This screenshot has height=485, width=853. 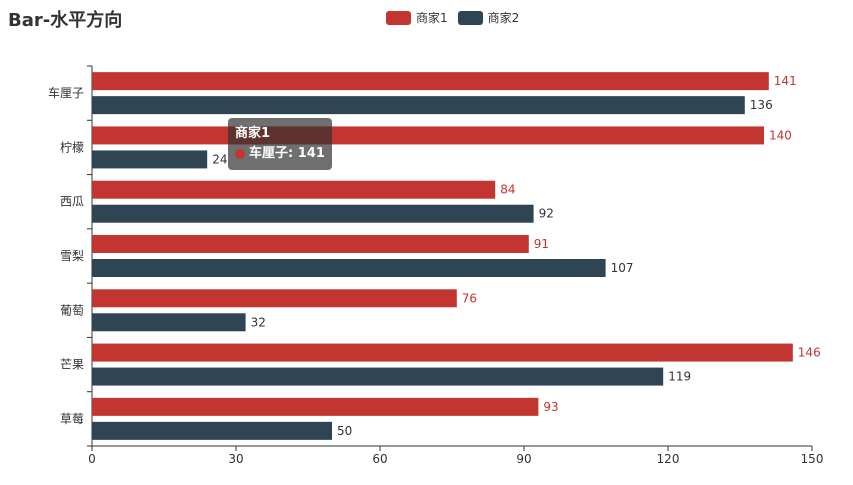 I want to click on data-label-series-2: 24, so click(x=219, y=159).